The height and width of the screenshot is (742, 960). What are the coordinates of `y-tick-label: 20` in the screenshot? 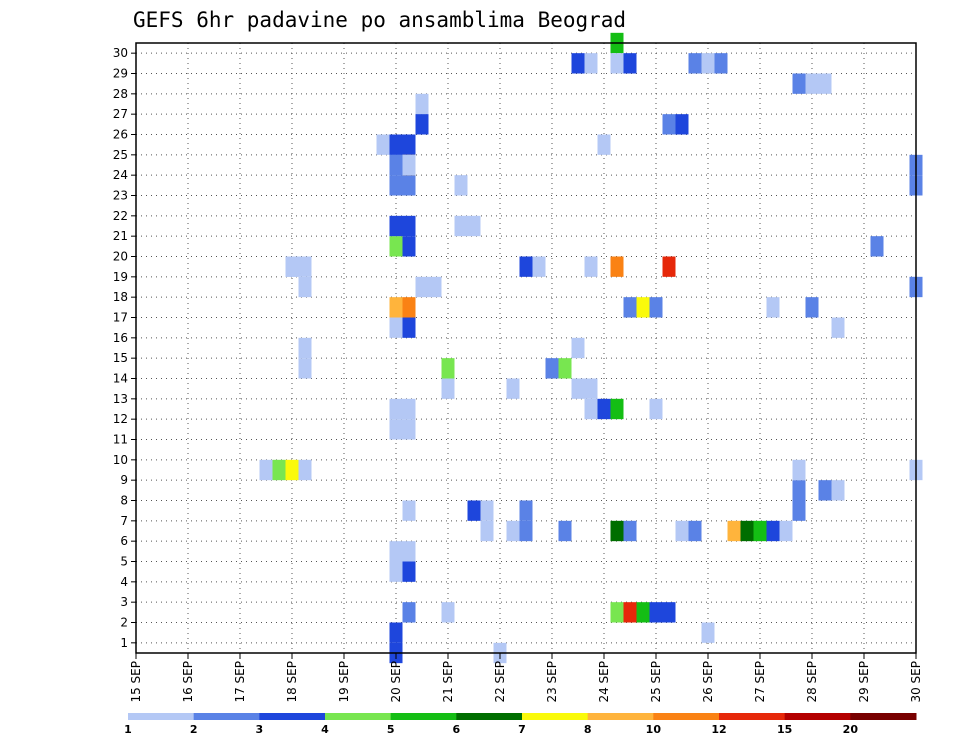 It's located at (120, 257).